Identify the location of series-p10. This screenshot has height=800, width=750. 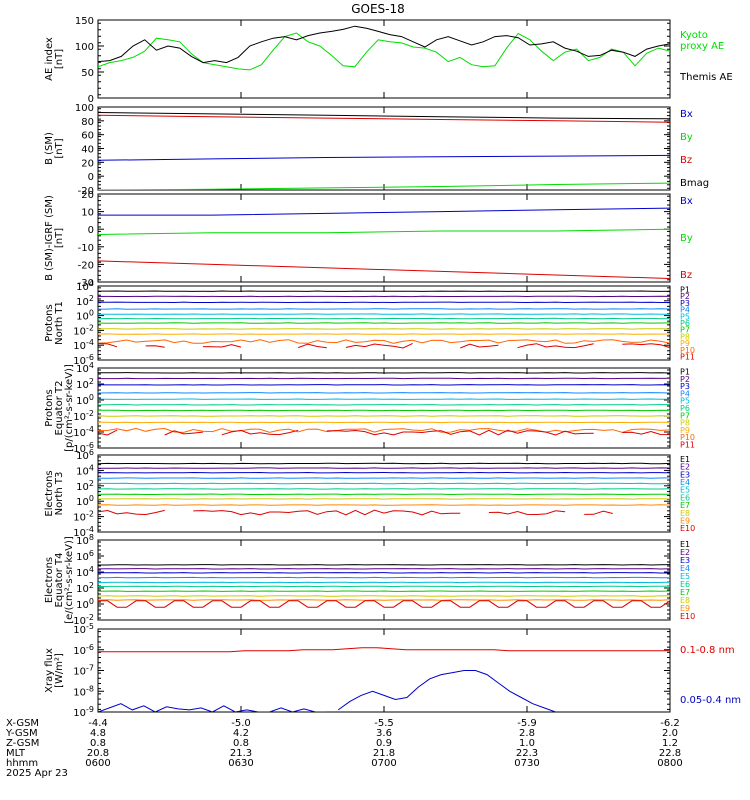
(384, 430).